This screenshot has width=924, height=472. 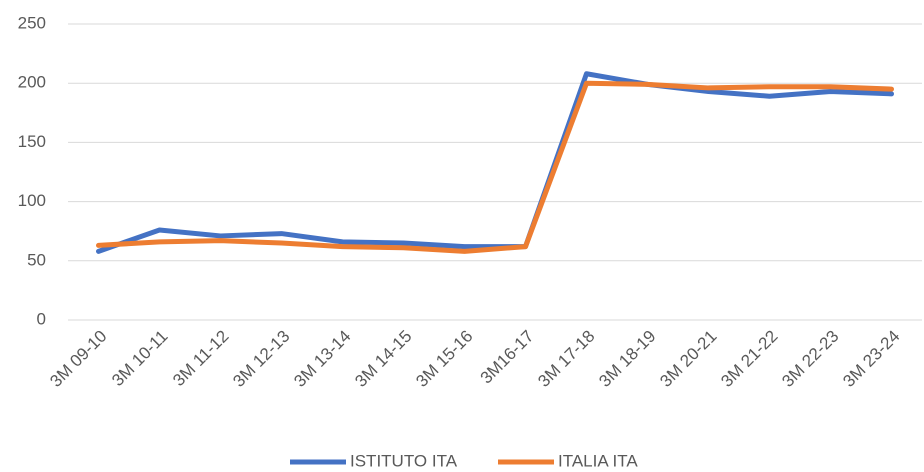 What do you see at coordinates (871, 359) in the screenshot?
I see `x-tick-label: 3M 23-24` at bounding box center [871, 359].